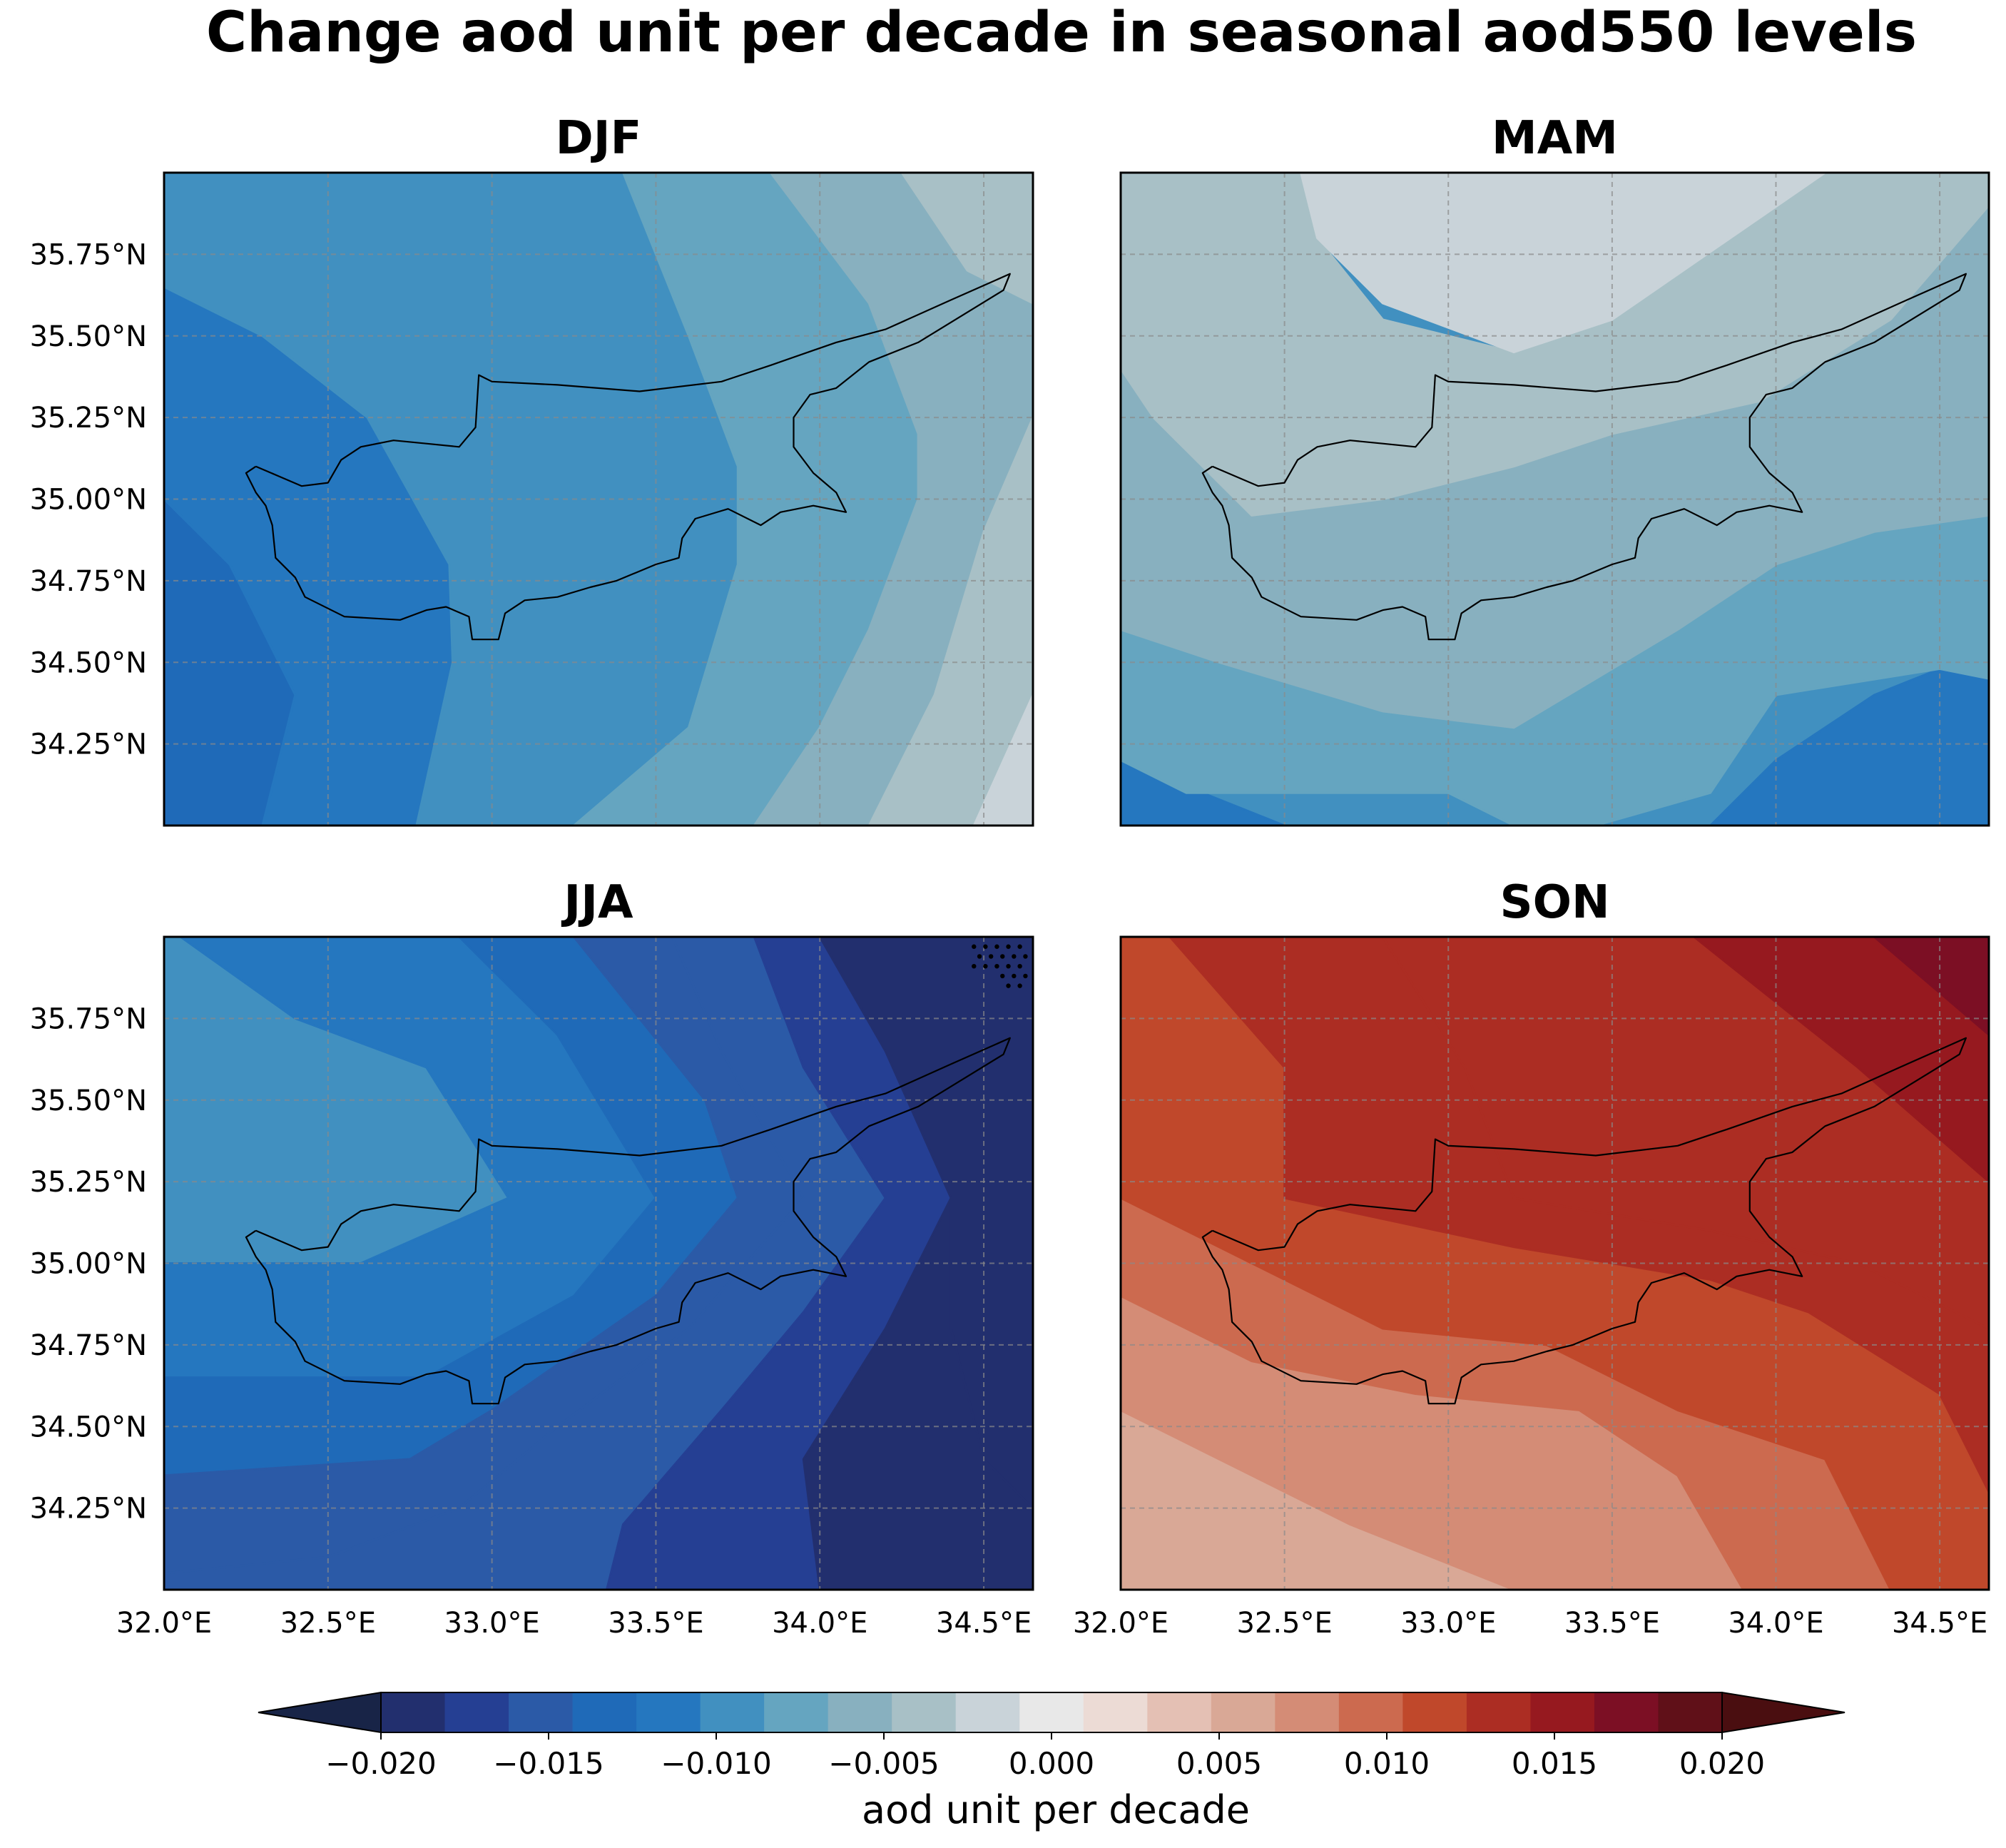 This screenshot has width=2006, height=1848. Describe the element at coordinates (1056, 1810) in the screenshot. I see `colorbar-label: aod unit per decade` at that location.